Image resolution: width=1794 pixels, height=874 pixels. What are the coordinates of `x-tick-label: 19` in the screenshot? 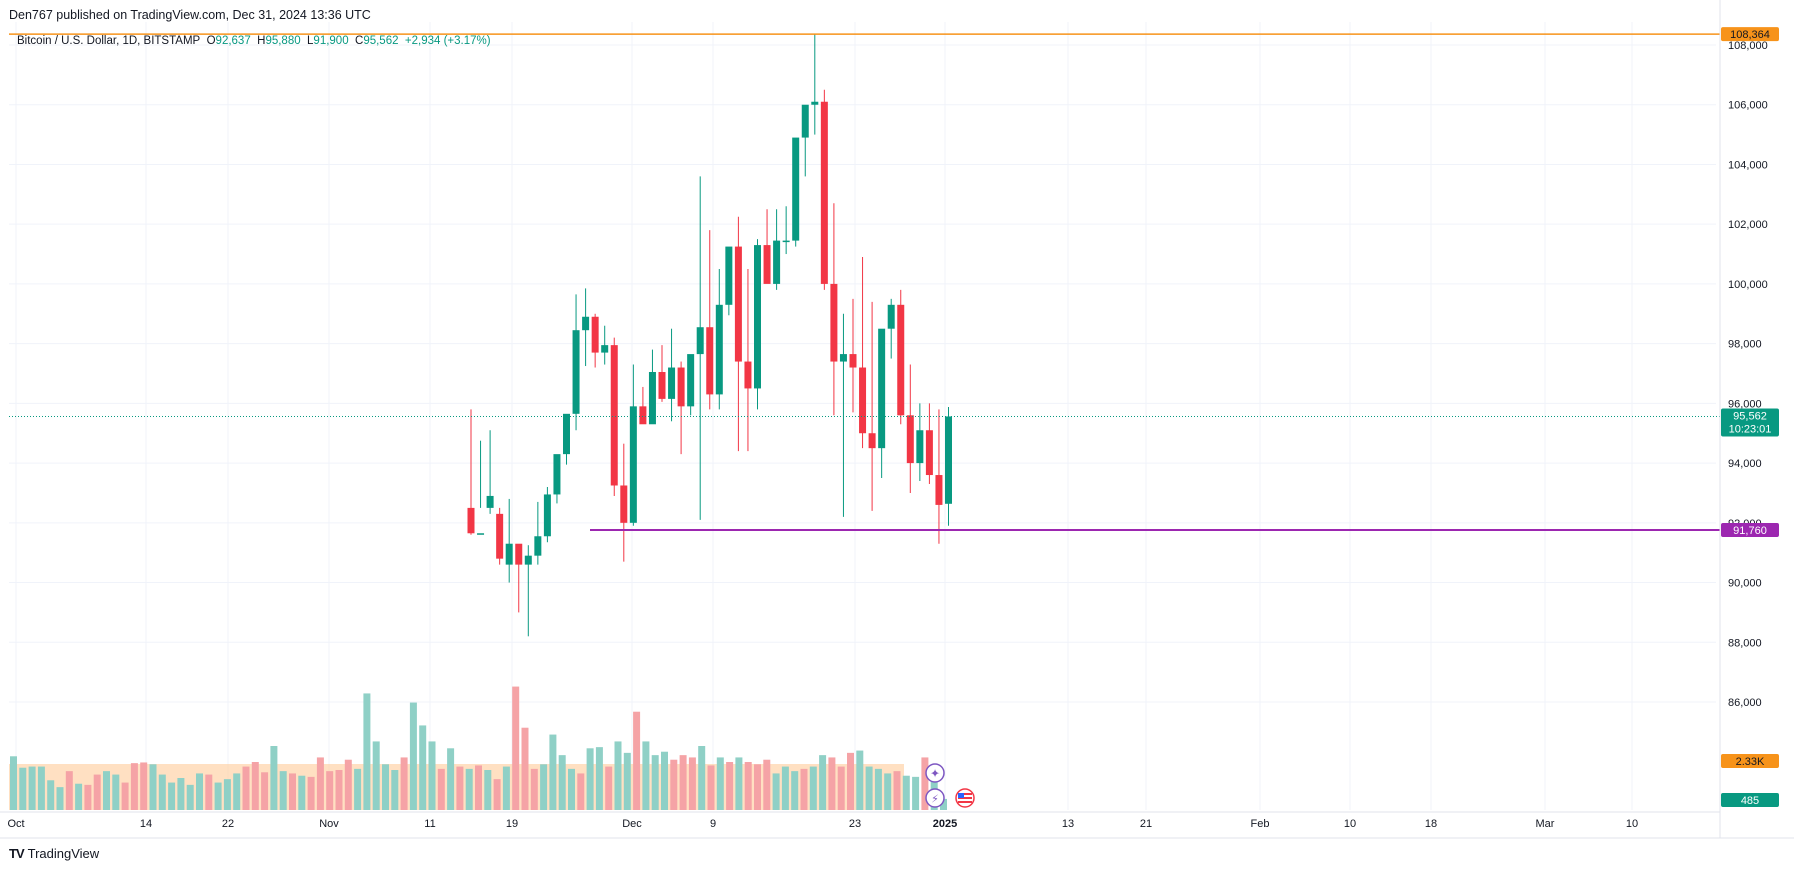 It's located at (512, 824).